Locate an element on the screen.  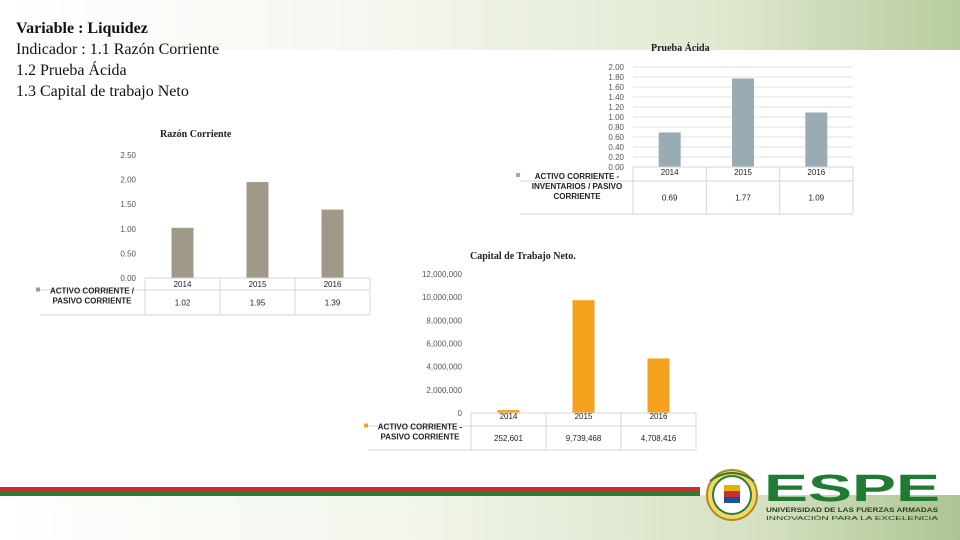
prueba-ytick-label: 2.00 is located at coordinates (616, 67).